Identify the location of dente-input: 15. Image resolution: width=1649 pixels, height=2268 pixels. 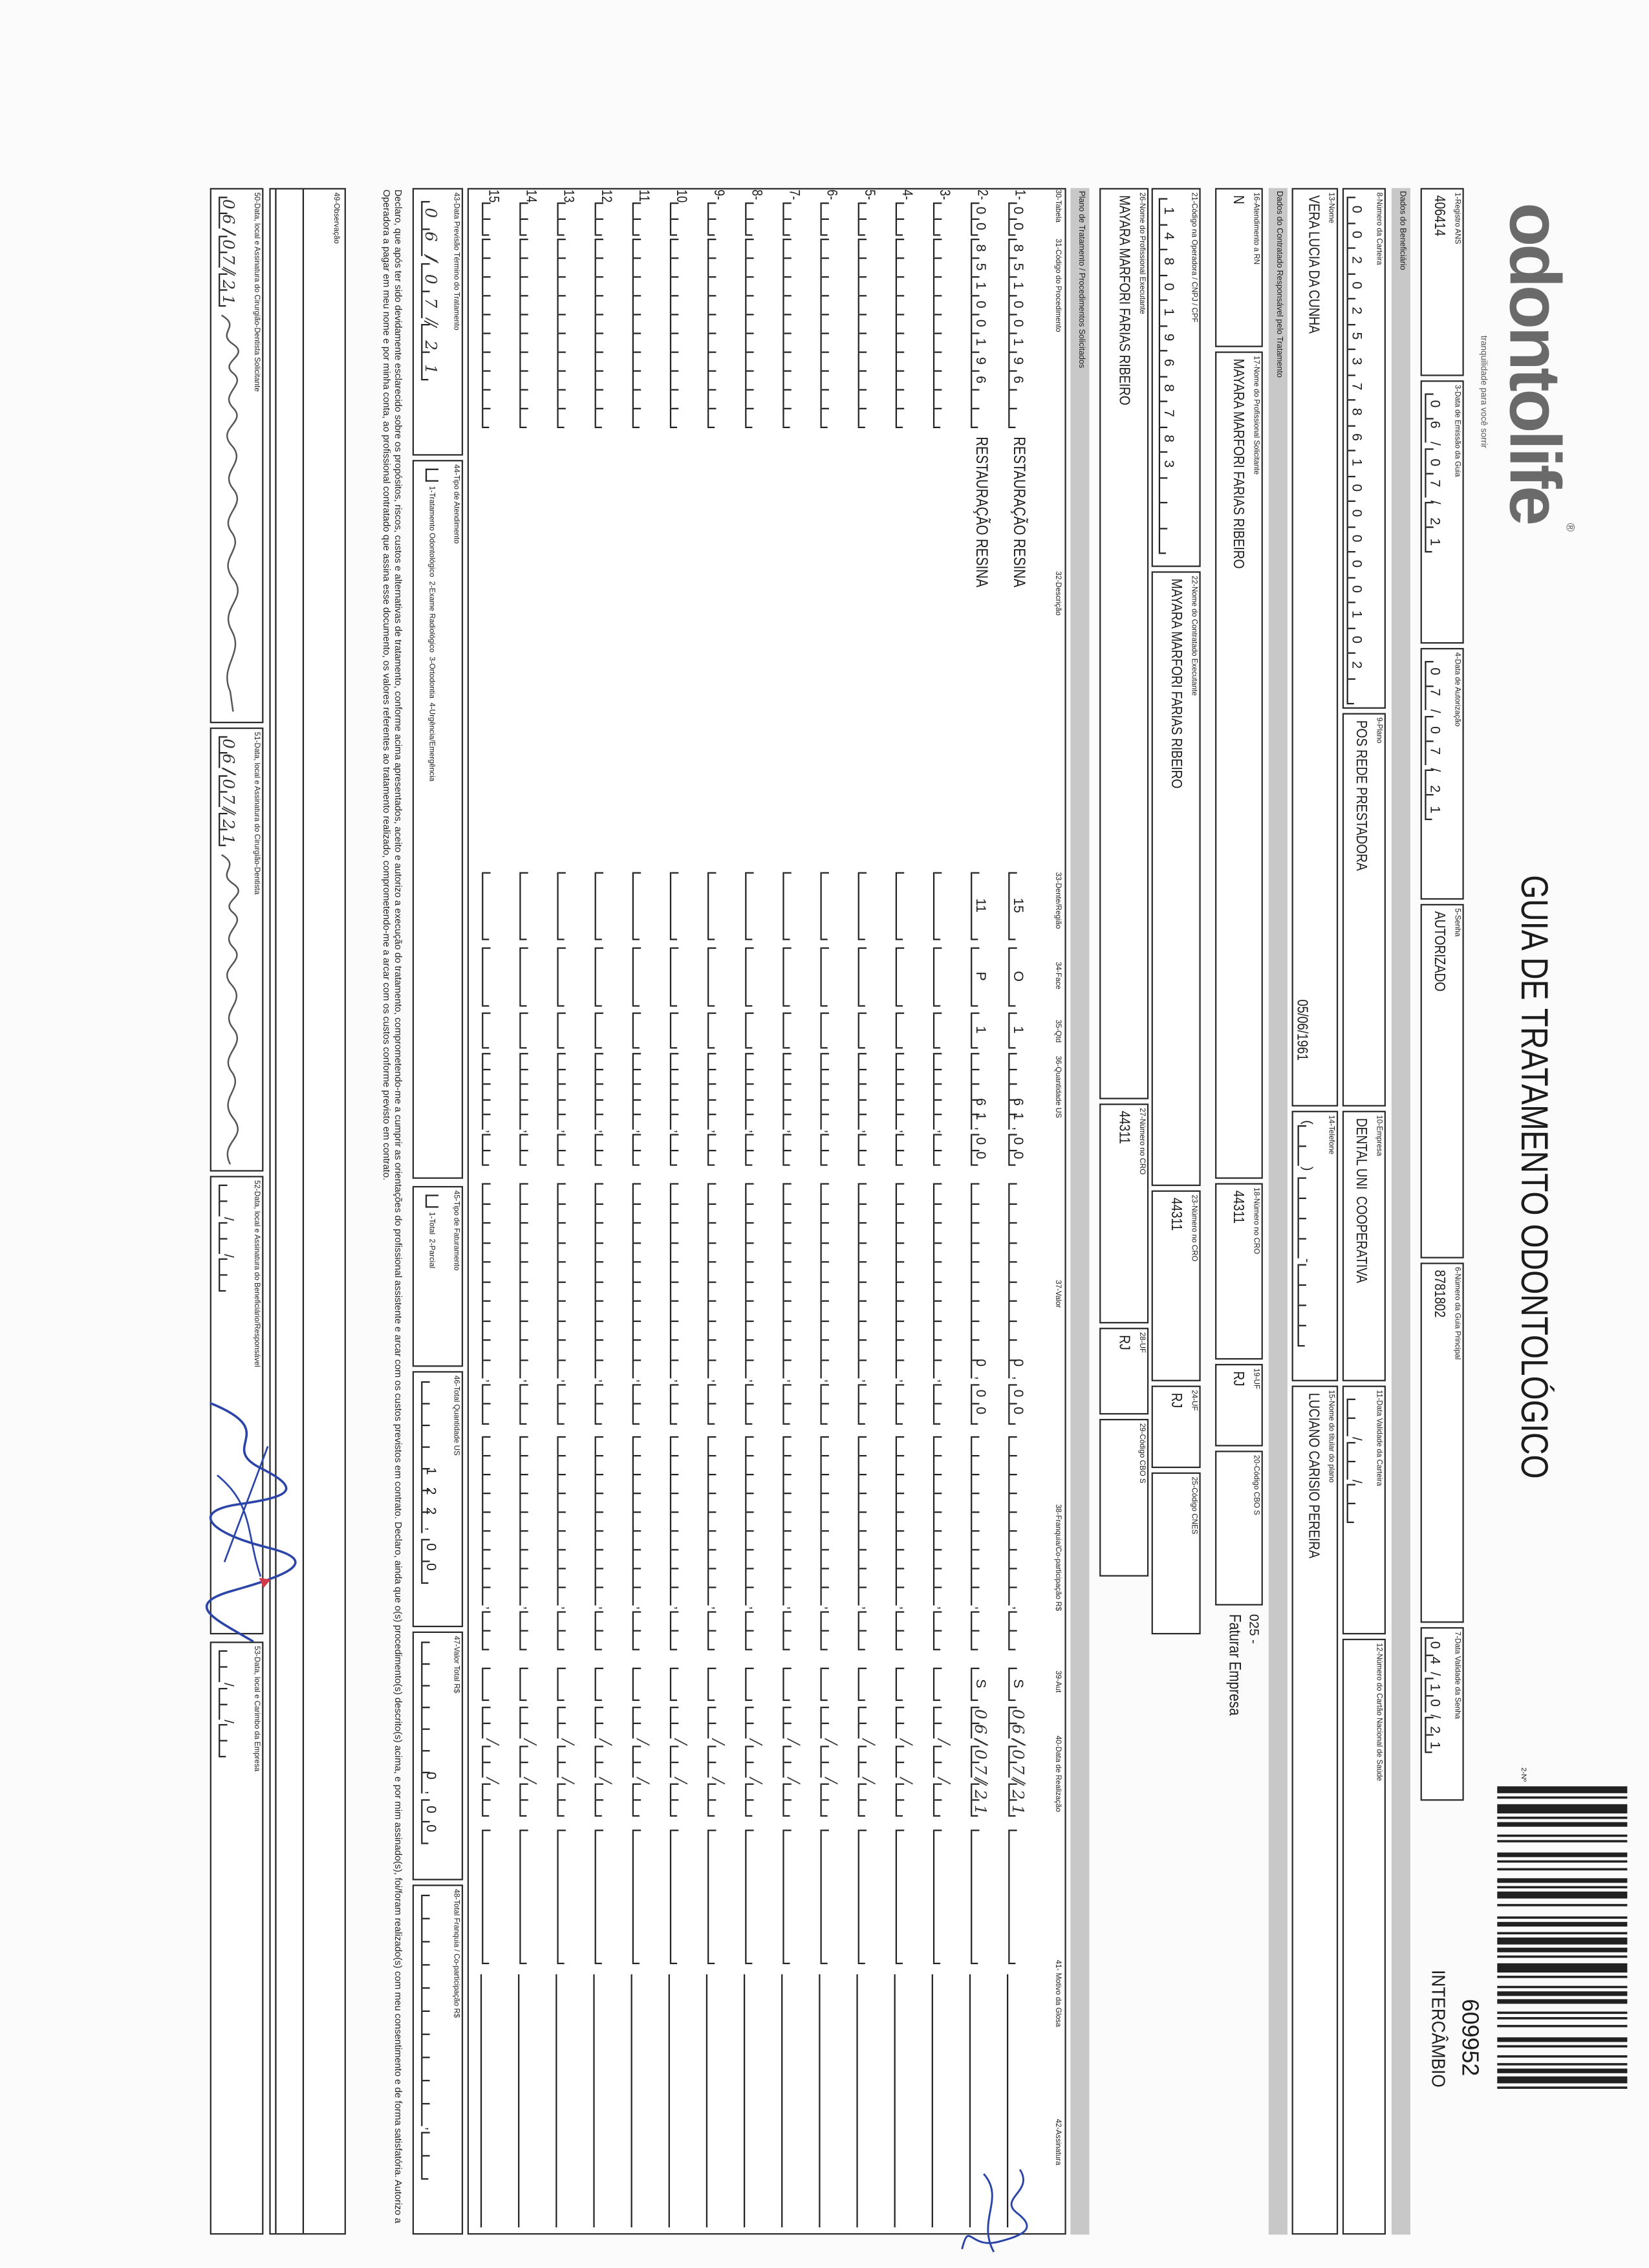
(1018, 906).